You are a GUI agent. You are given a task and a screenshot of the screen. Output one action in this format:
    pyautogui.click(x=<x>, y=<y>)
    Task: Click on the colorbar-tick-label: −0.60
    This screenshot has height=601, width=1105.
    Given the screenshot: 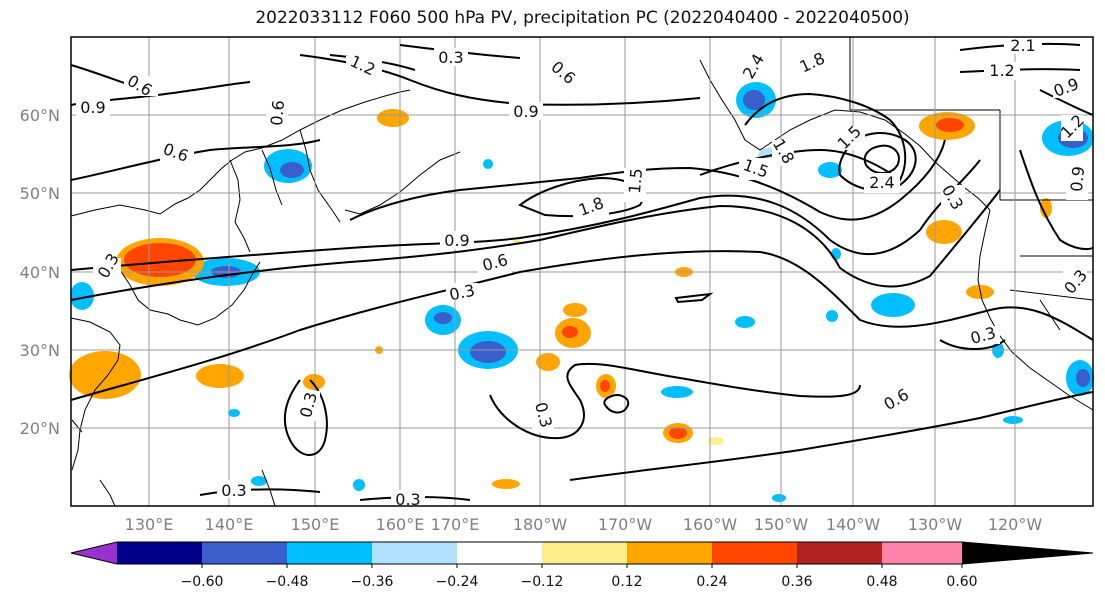 What is the action you would take?
    pyautogui.click(x=202, y=582)
    